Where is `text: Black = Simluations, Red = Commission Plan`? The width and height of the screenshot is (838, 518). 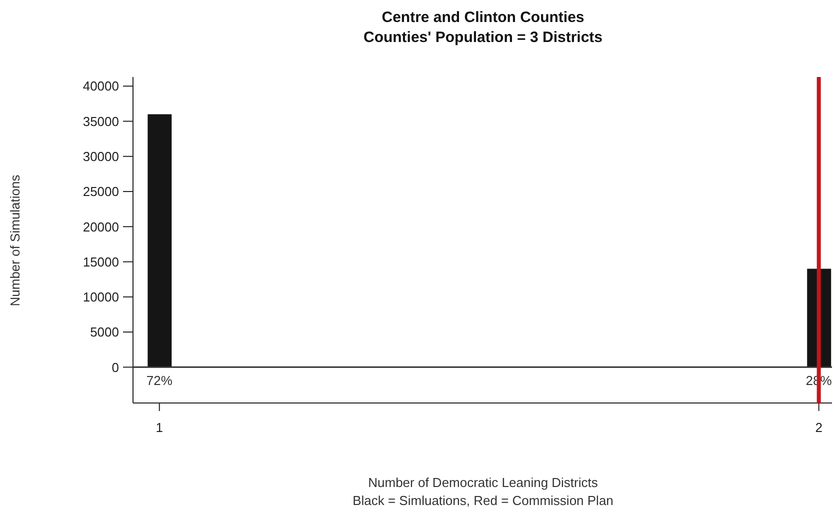
text: Black = Simluations, Red = Commission Plan is located at coordinates (483, 501).